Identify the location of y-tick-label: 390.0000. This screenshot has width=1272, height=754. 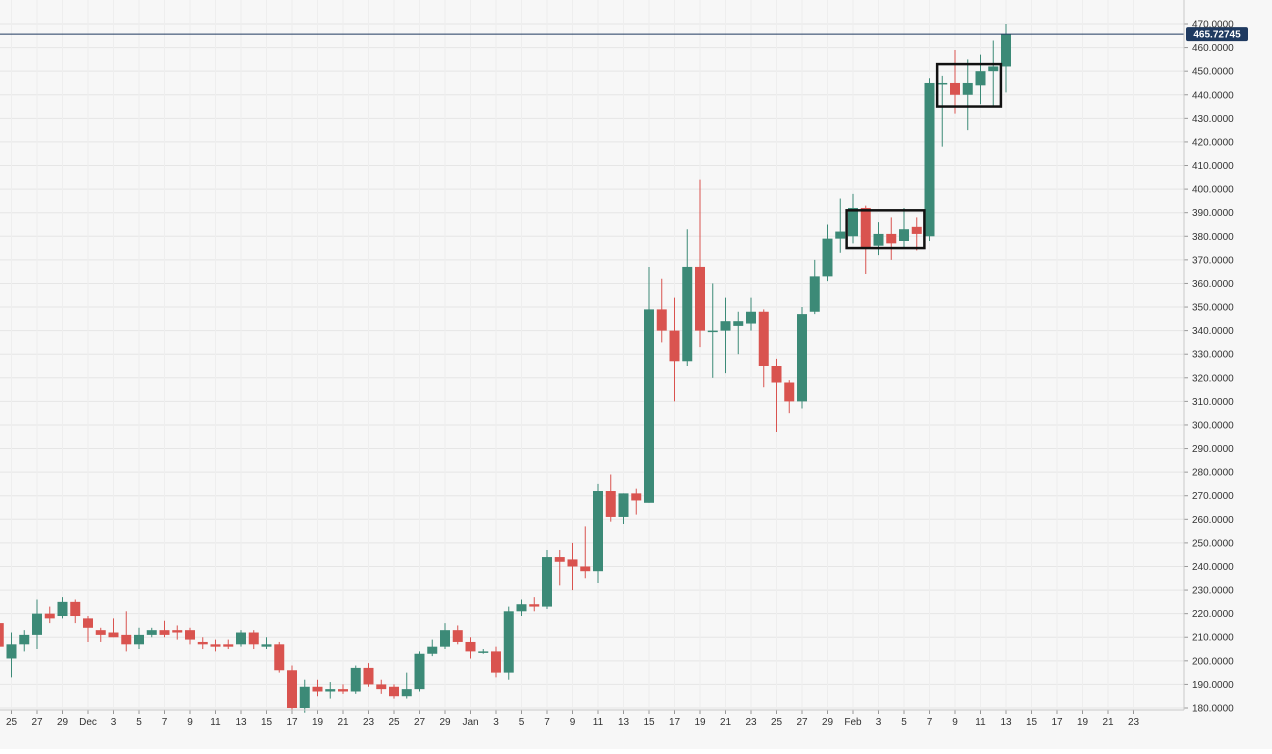
(1213, 213).